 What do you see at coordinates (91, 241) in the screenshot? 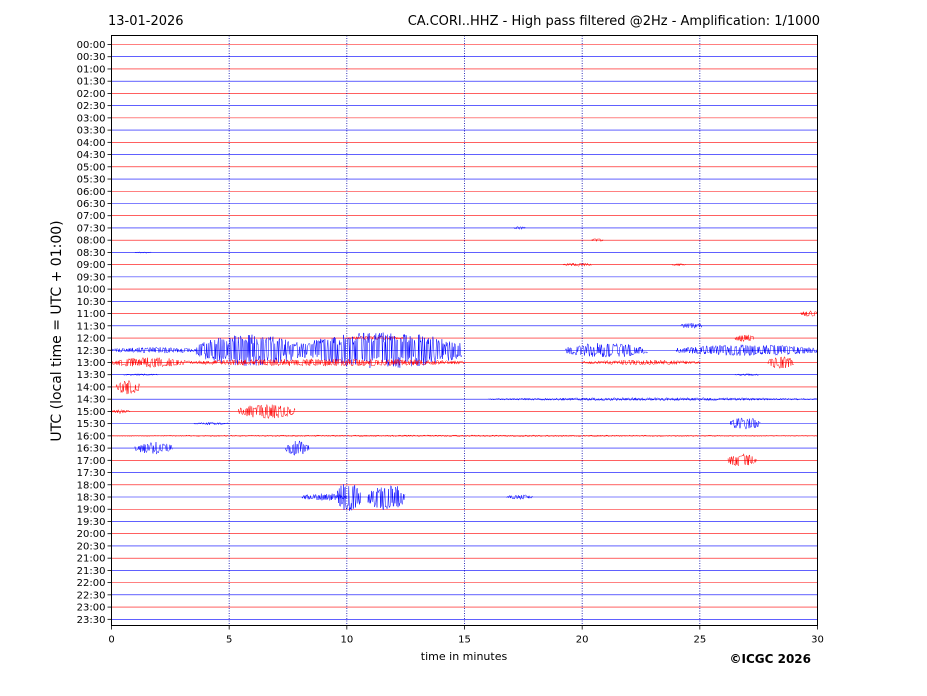
I see `row-label: 08:00` at bounding box center [91, 241].